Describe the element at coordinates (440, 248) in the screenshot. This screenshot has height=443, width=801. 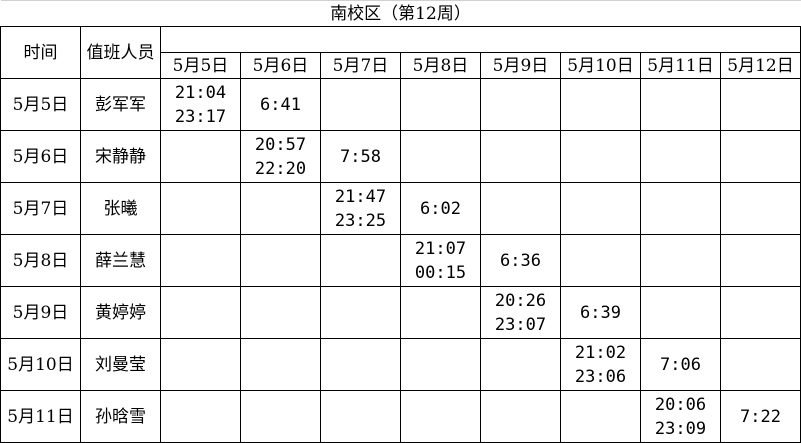
I see `shift-start-time: 21:07` at that location.